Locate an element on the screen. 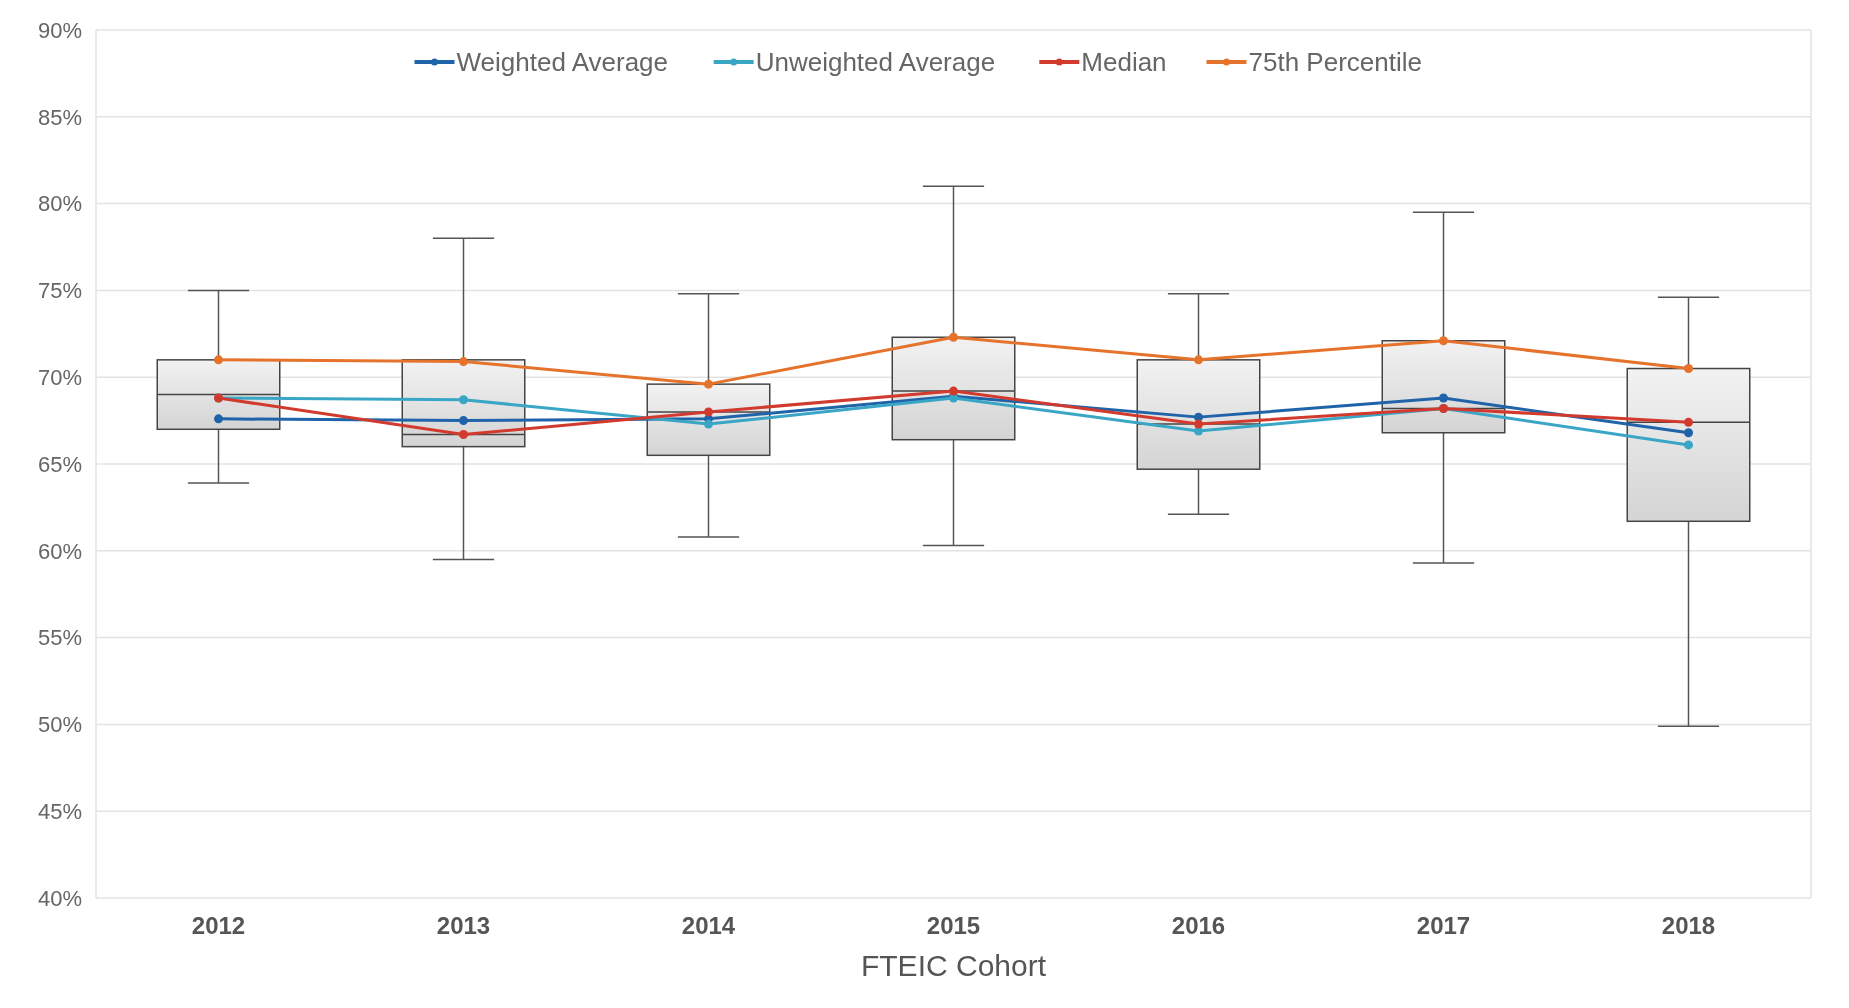 This screenshot has height=1008, width=1849. y-tick-label: 70% is located at coordinates (59, 377).